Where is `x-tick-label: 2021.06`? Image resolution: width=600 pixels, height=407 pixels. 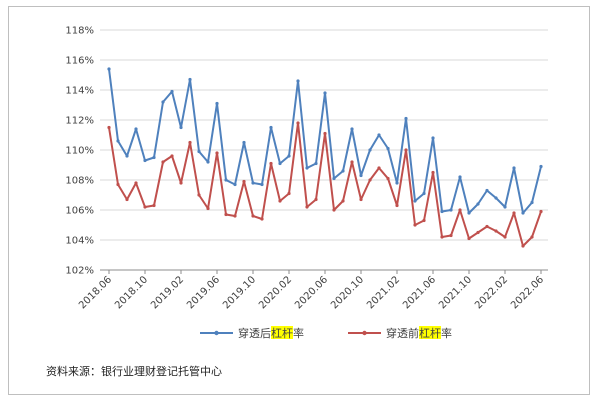 x-tick-label: 2021.06 is located at coordinates (419, 292).